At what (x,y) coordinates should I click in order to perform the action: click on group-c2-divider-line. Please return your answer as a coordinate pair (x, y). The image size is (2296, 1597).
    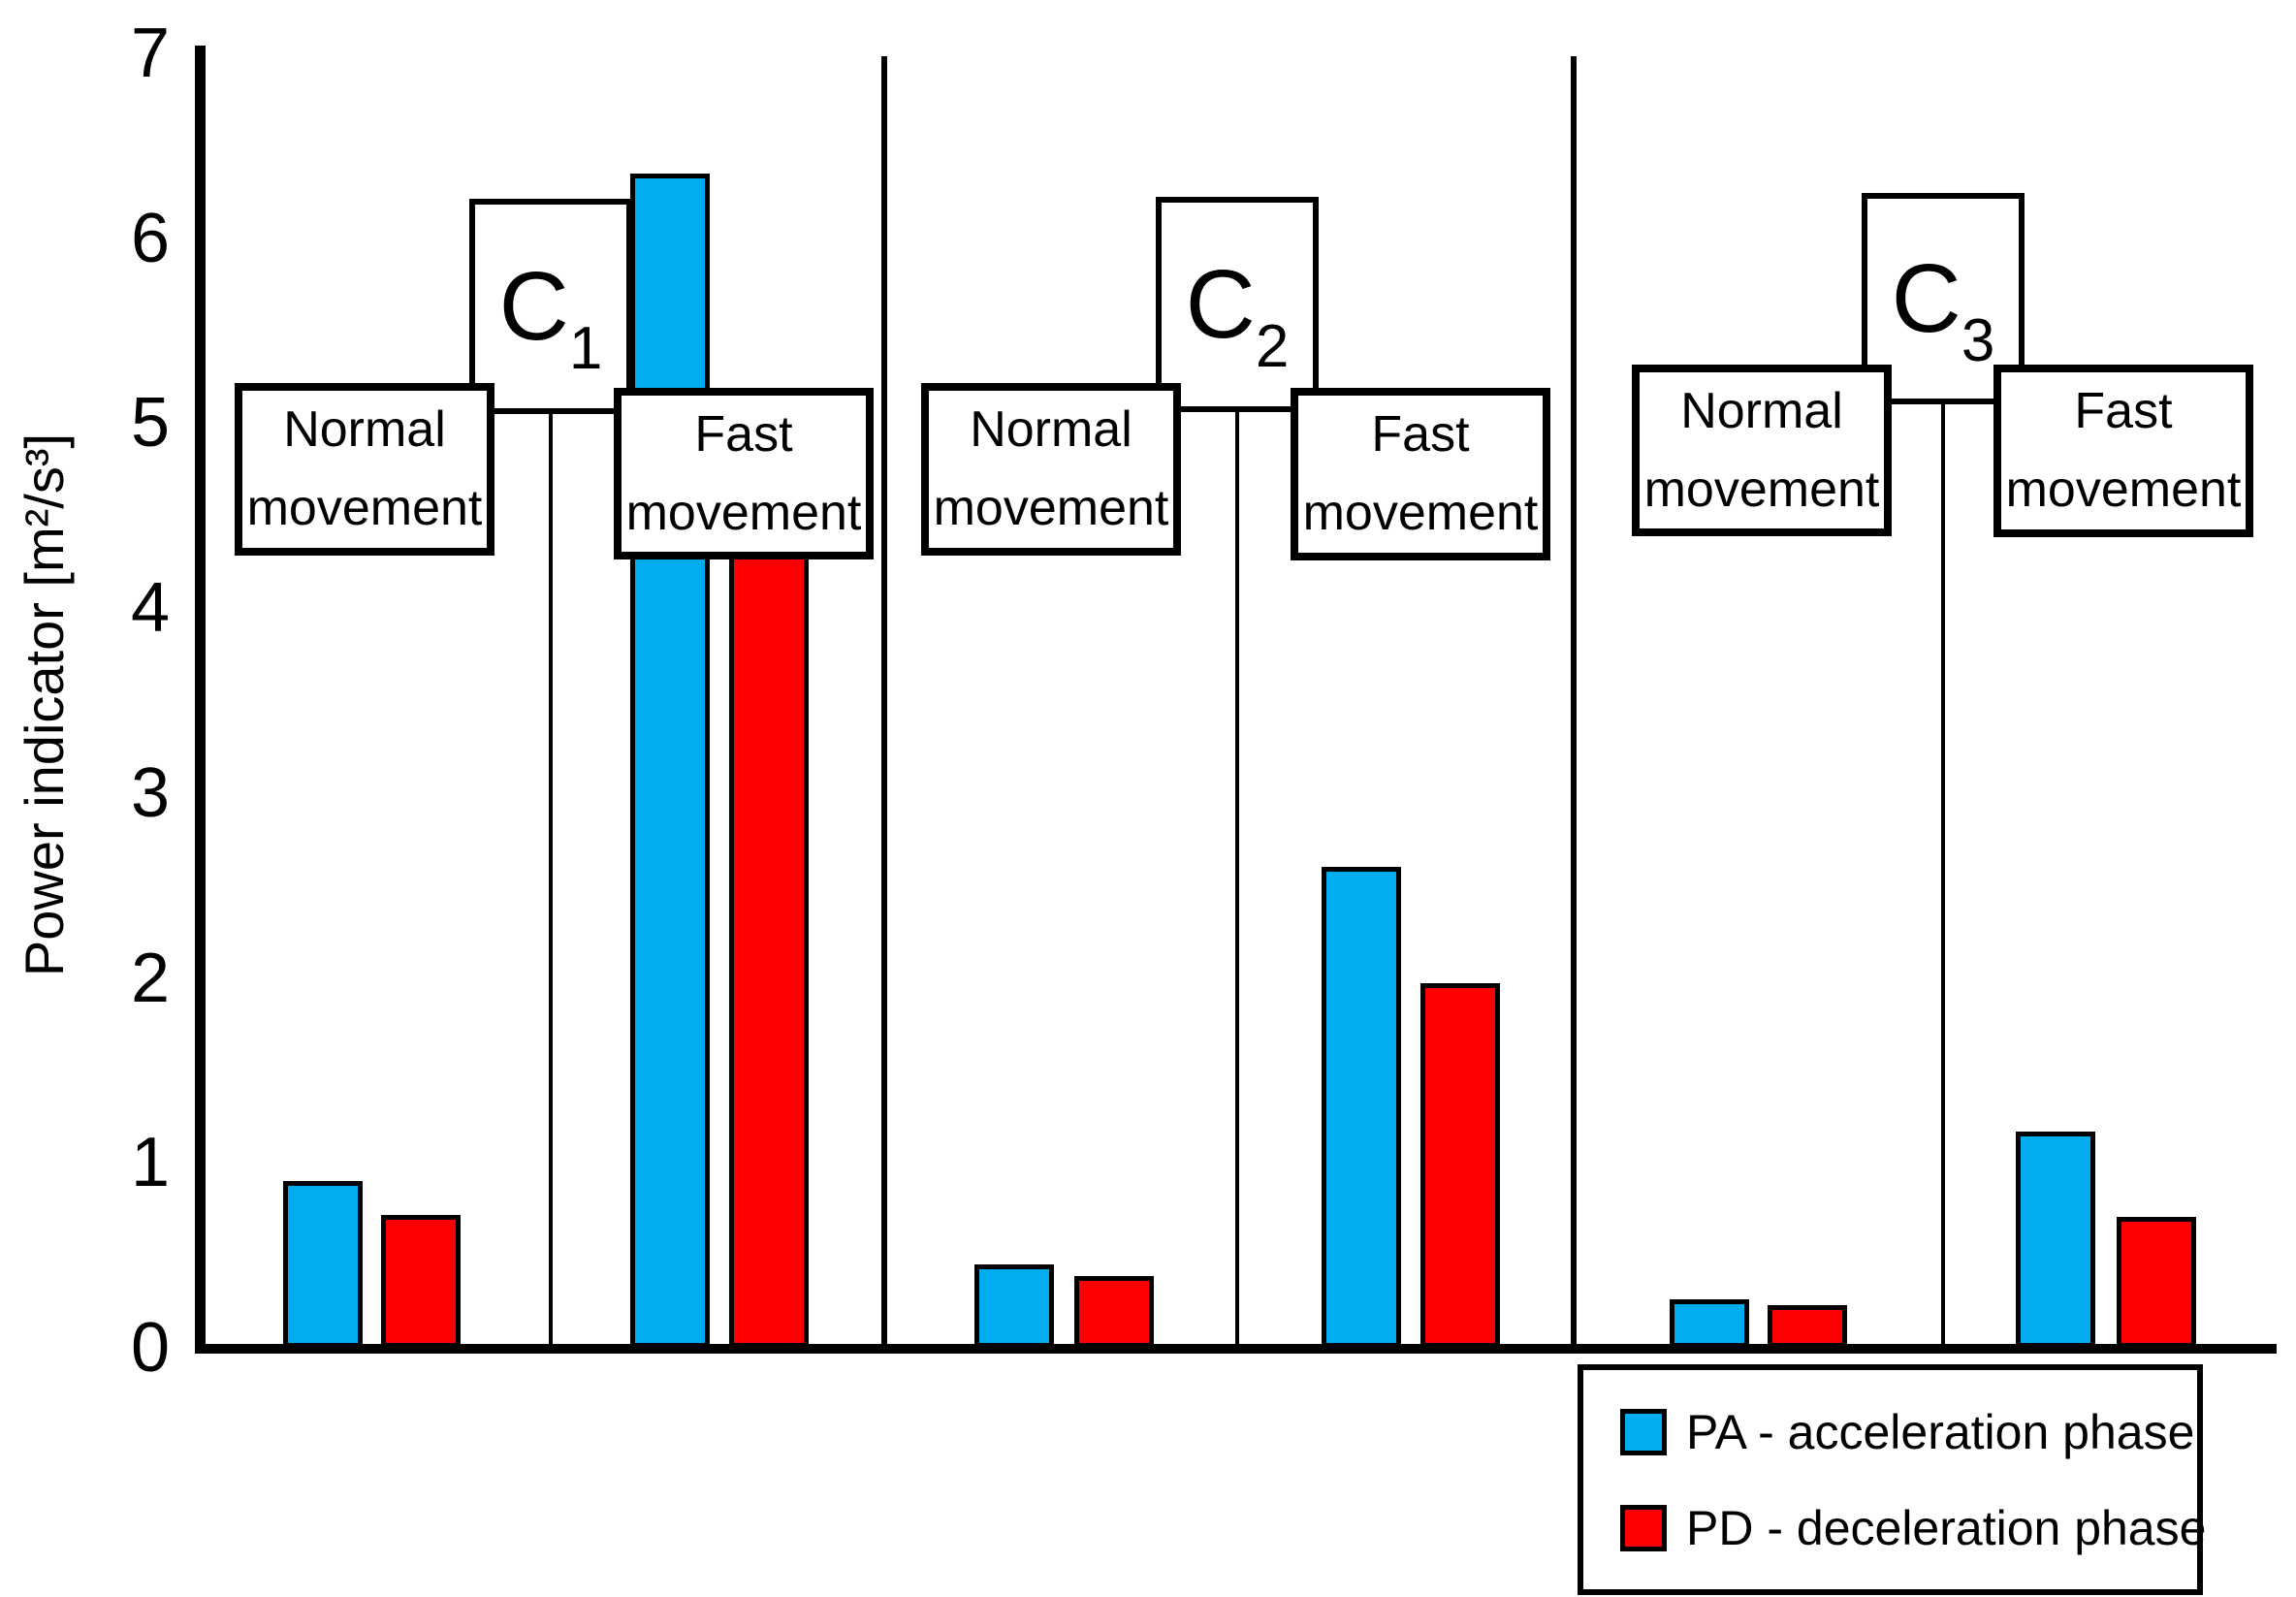
    Looking at the image, I should click on (1237, 876).